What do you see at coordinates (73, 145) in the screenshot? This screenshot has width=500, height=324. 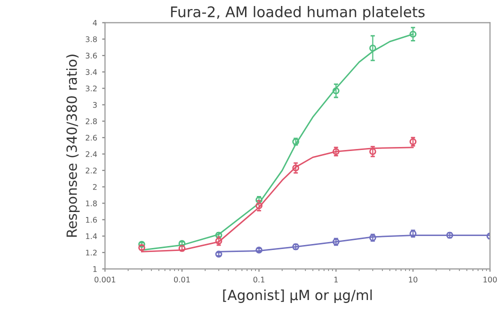 I see `y-axis-title: Responsee (340/380 ratio)` at bounding box center [73, 145].